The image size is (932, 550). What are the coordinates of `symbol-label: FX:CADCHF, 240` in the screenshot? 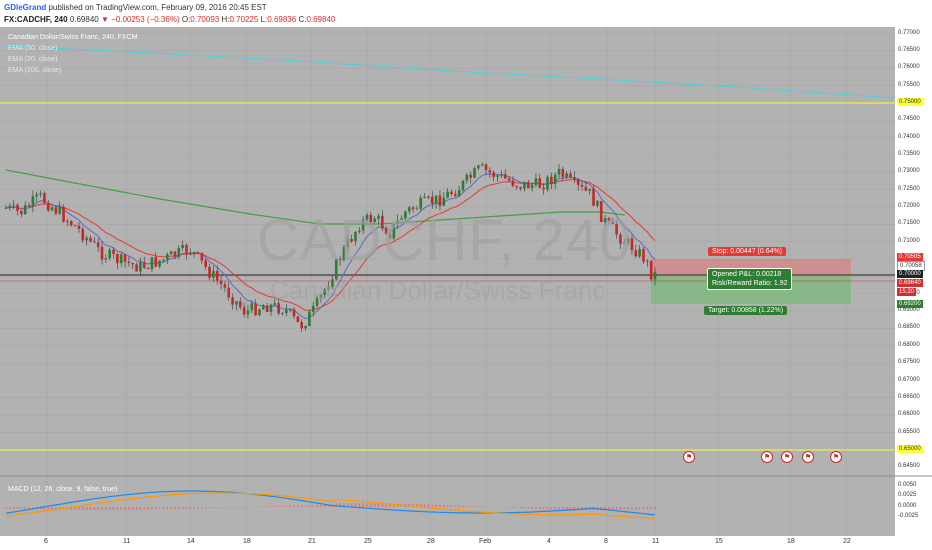 It's located at (36, 19).